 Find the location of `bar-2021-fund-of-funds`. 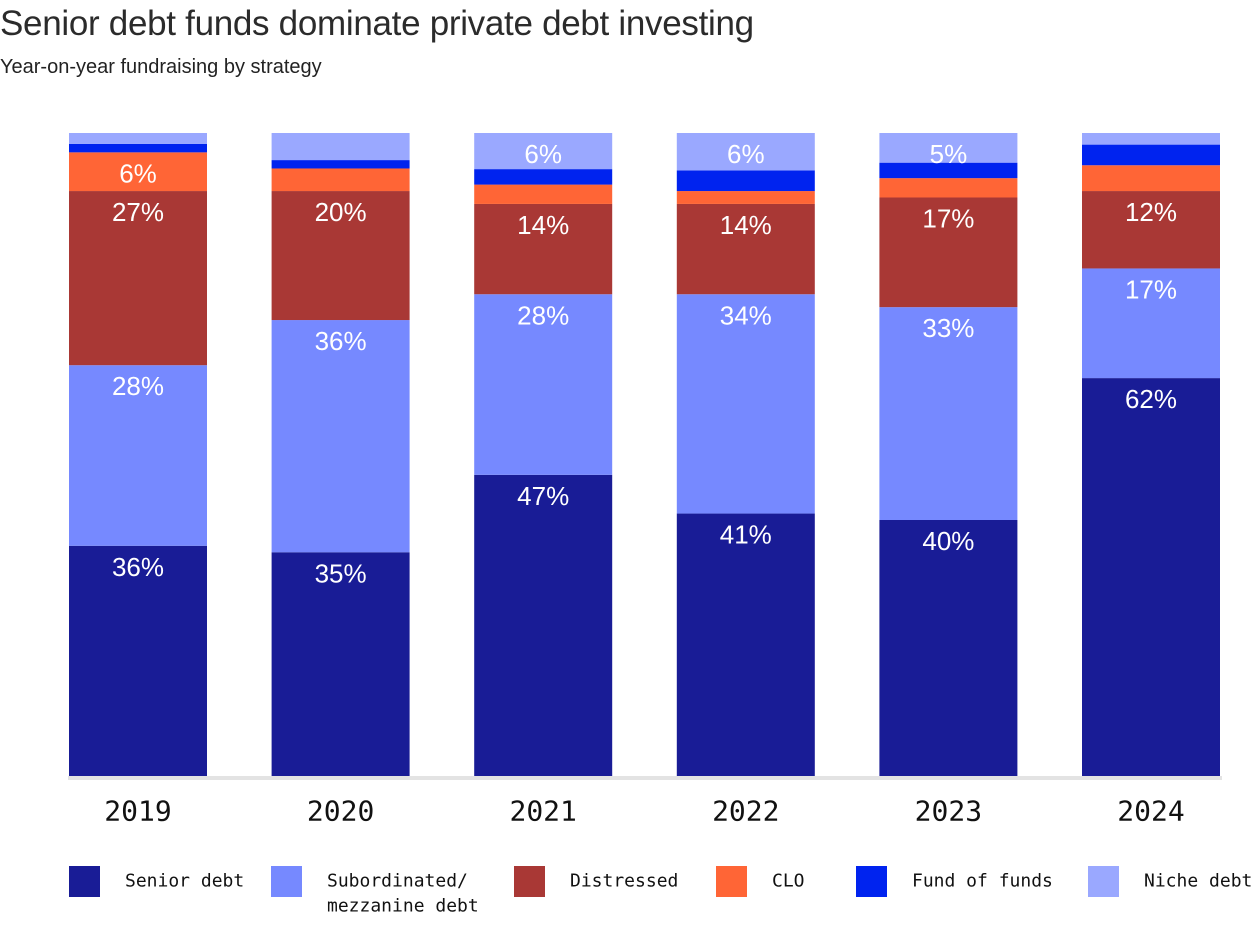

bar-2021-fund-of-funds is located at coordinates (543, 177).